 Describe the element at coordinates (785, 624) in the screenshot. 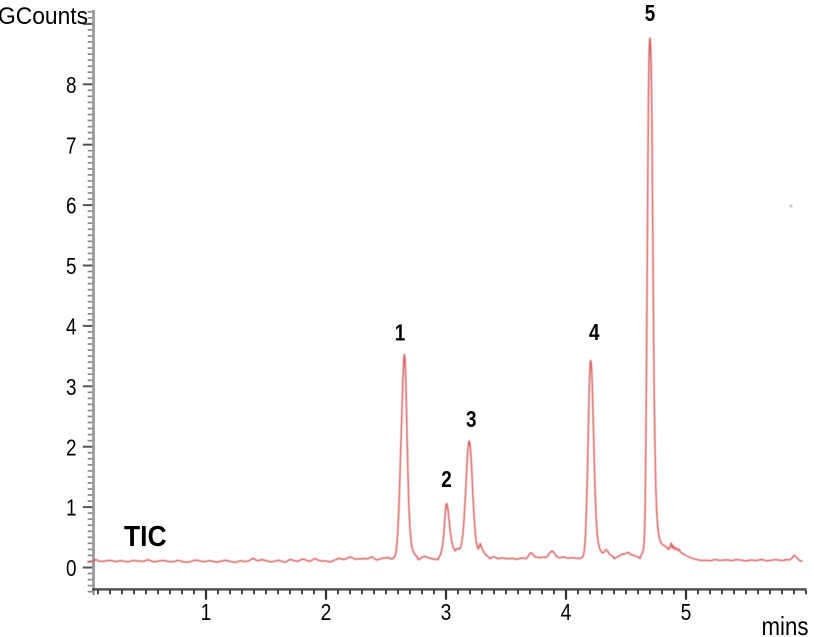

I see `svg-text: mins` at that location.